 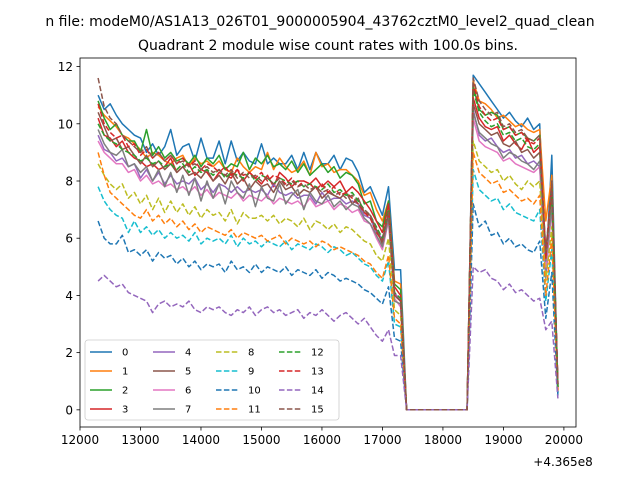 What do you see at coordinates (125, 353) in the screenshot?
I see `legend-label-0: 0` at bounding box center [125, 353].